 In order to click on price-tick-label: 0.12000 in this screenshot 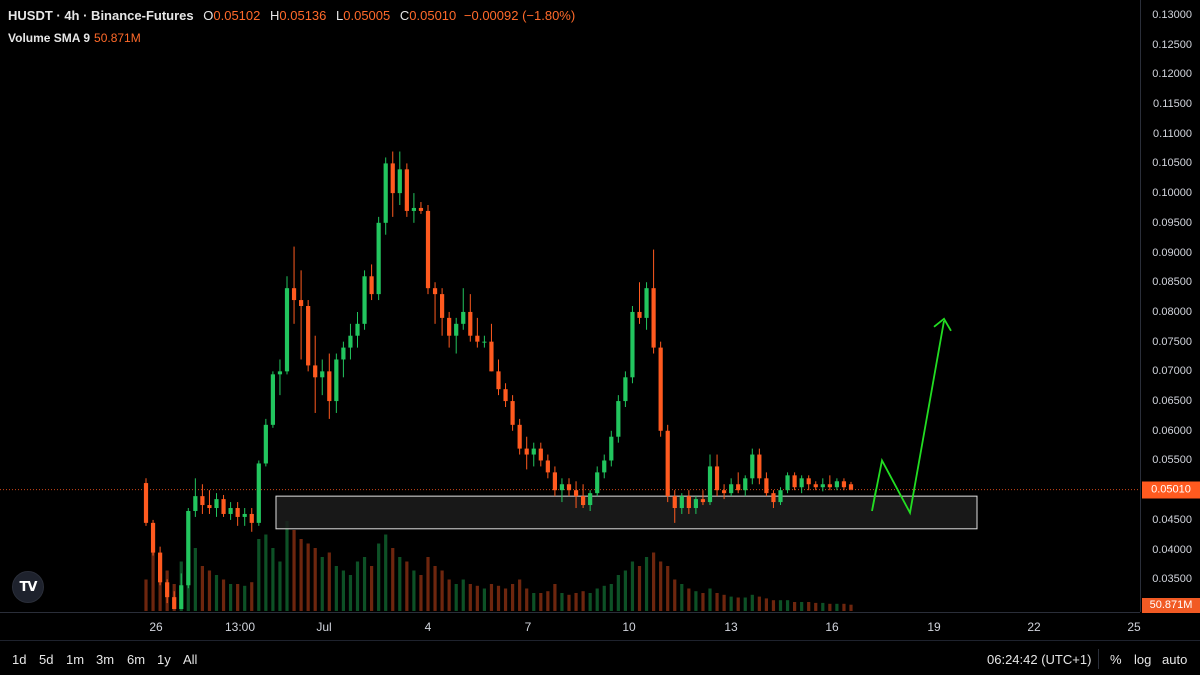, I will do `click(1172, 74)`.